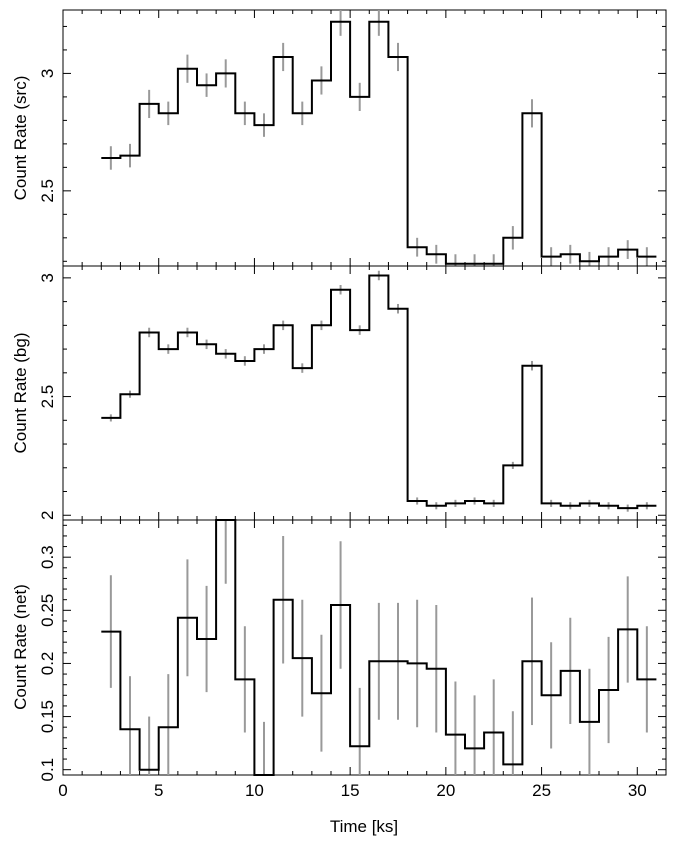 The height and width of the screenshot is (846, 676). I want to click on y-tick-label: 0.15, so click(47, 716).